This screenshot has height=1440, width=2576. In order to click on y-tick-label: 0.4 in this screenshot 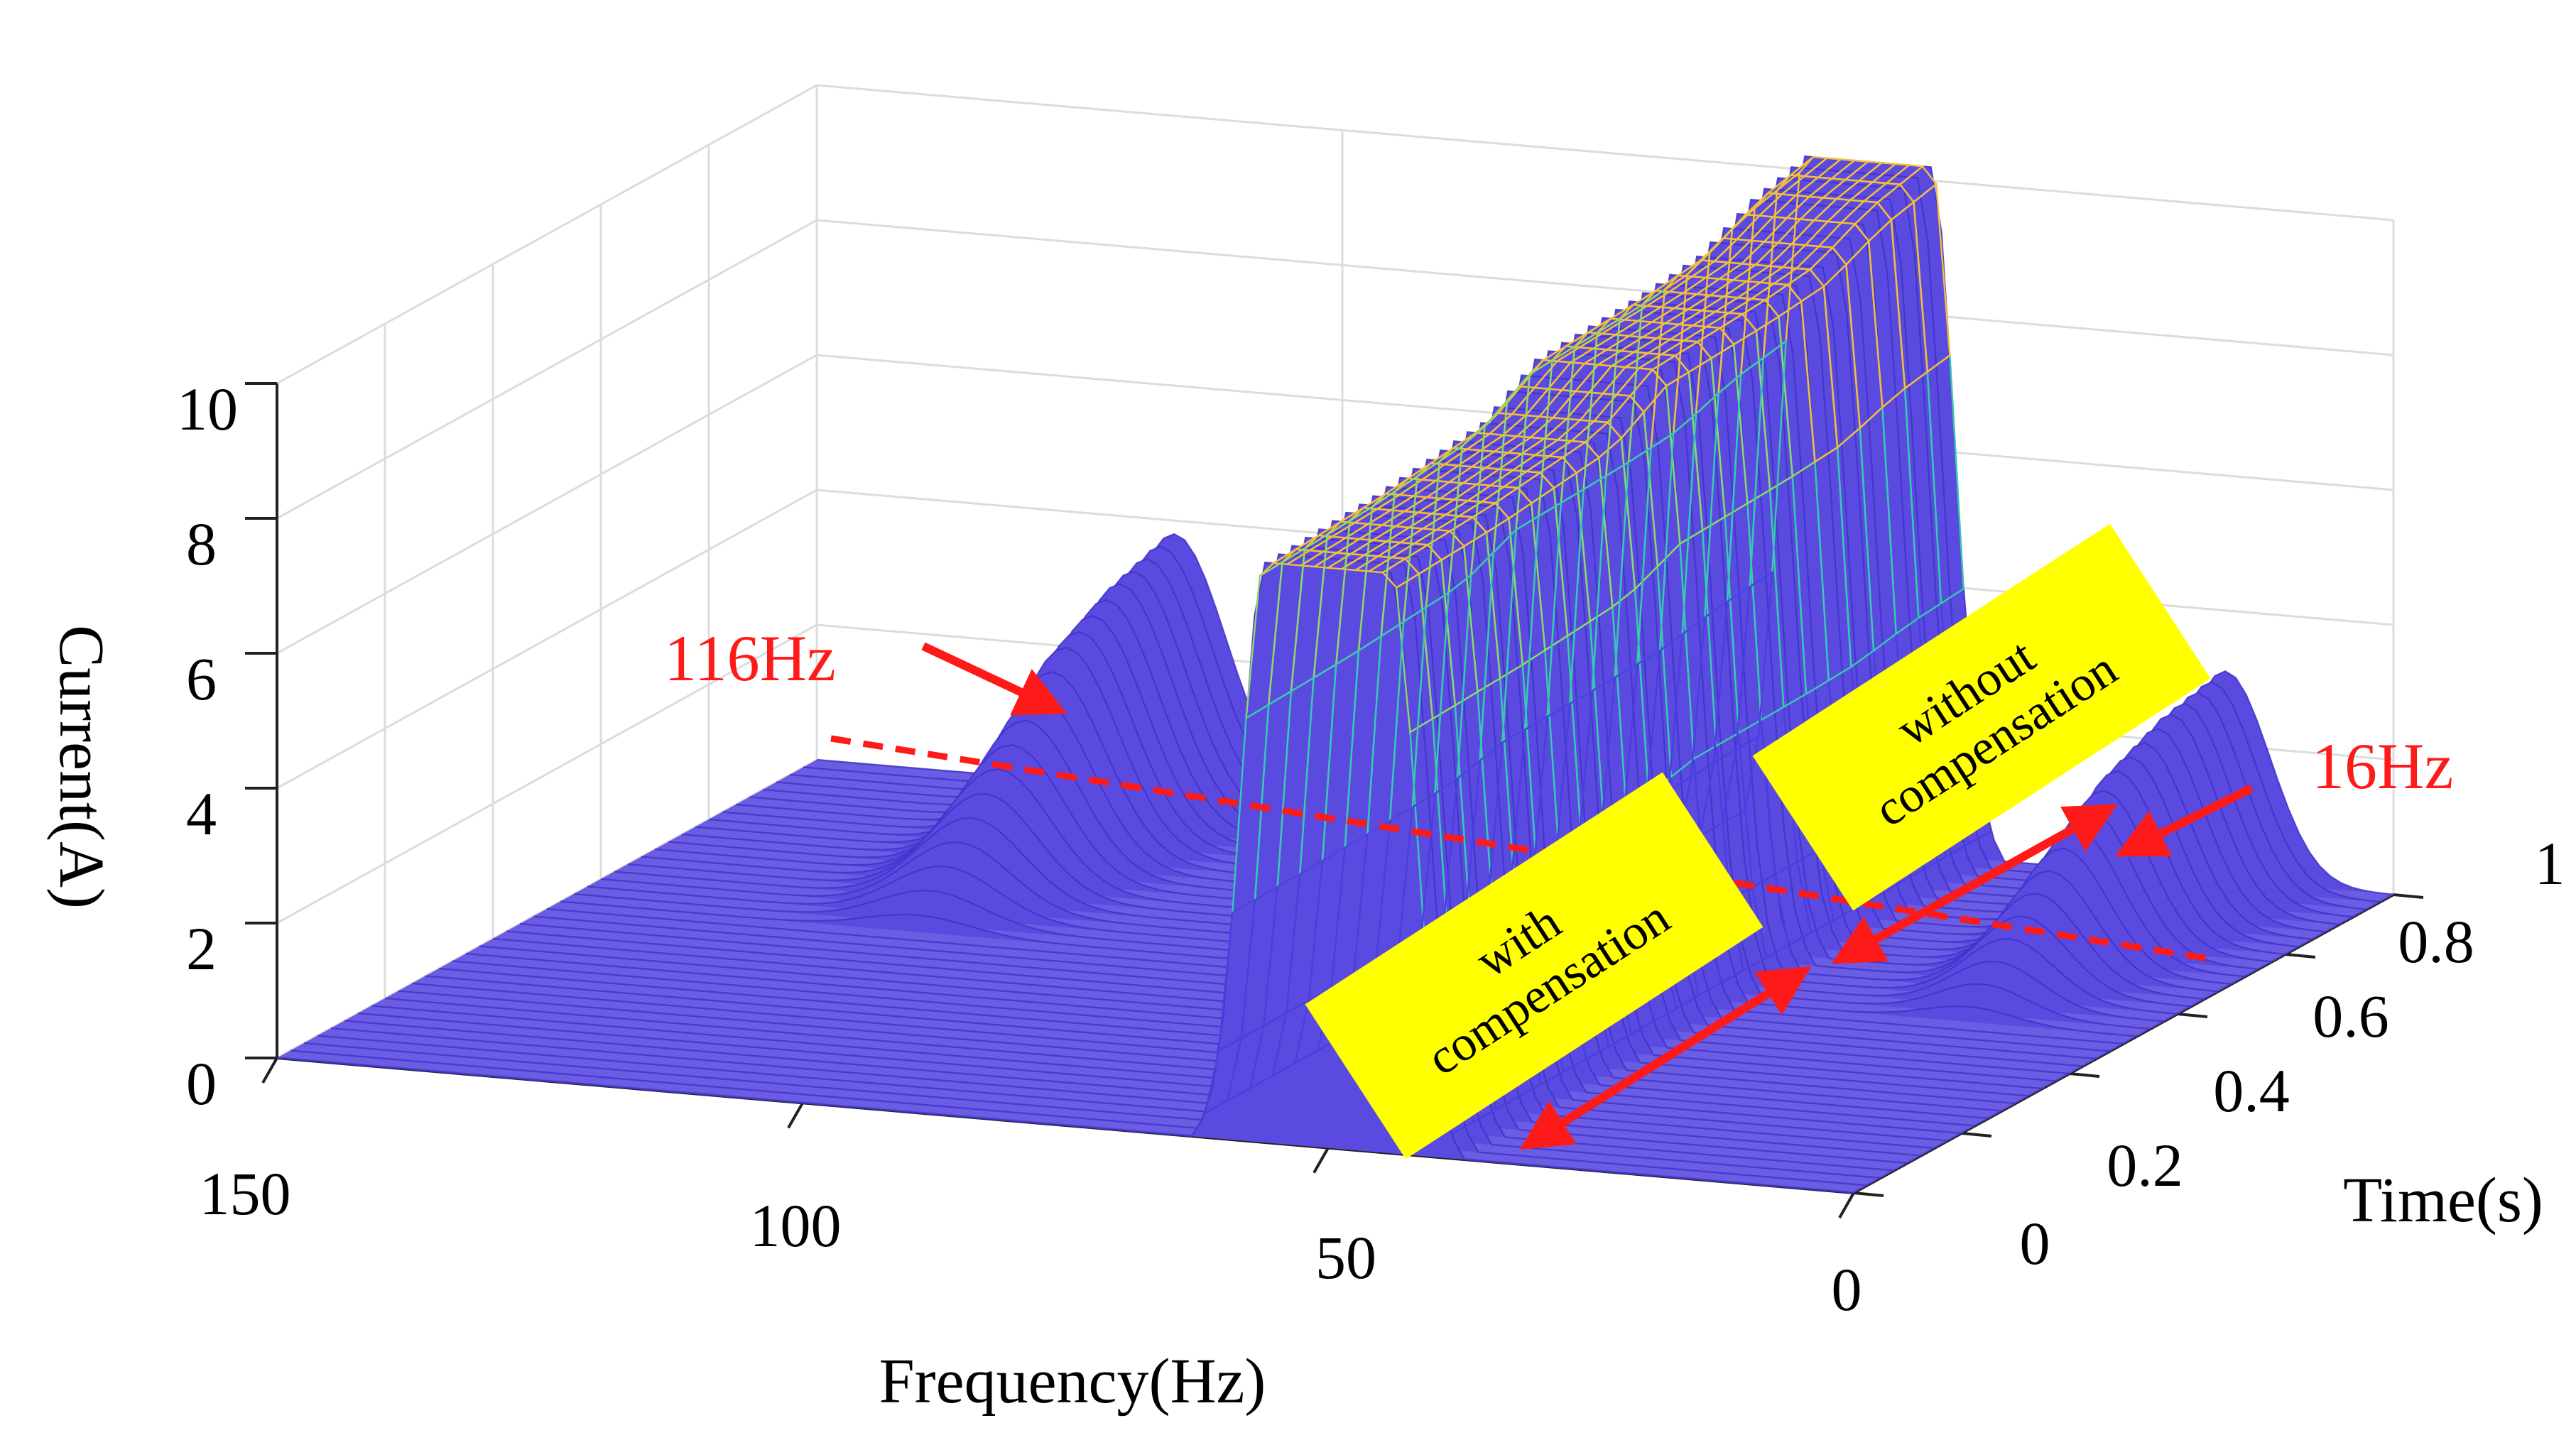, I will do `click(2251, 1091)`.